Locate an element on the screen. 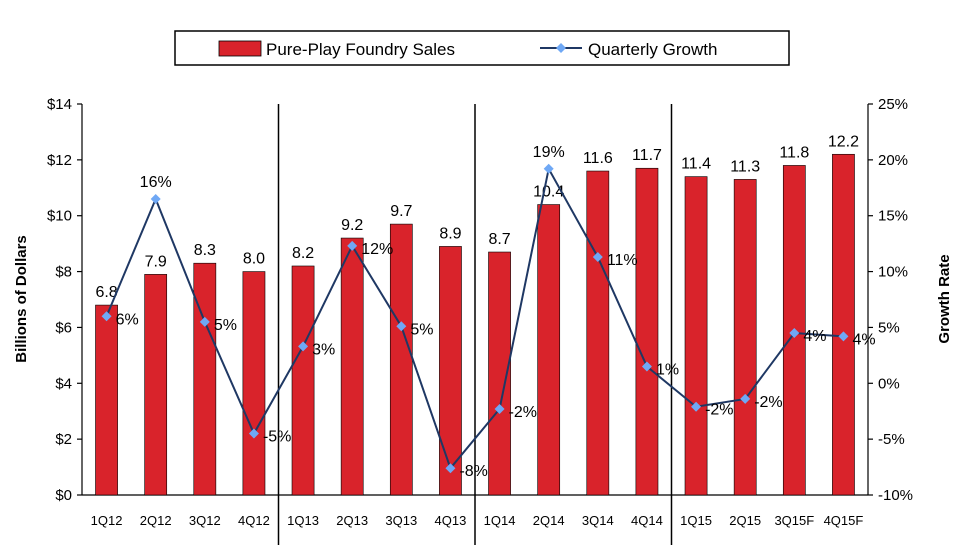 Image resolution: width=973 pixels, height=557 pixels. left-tick-label: $14 is located at coordinates (59, 104).